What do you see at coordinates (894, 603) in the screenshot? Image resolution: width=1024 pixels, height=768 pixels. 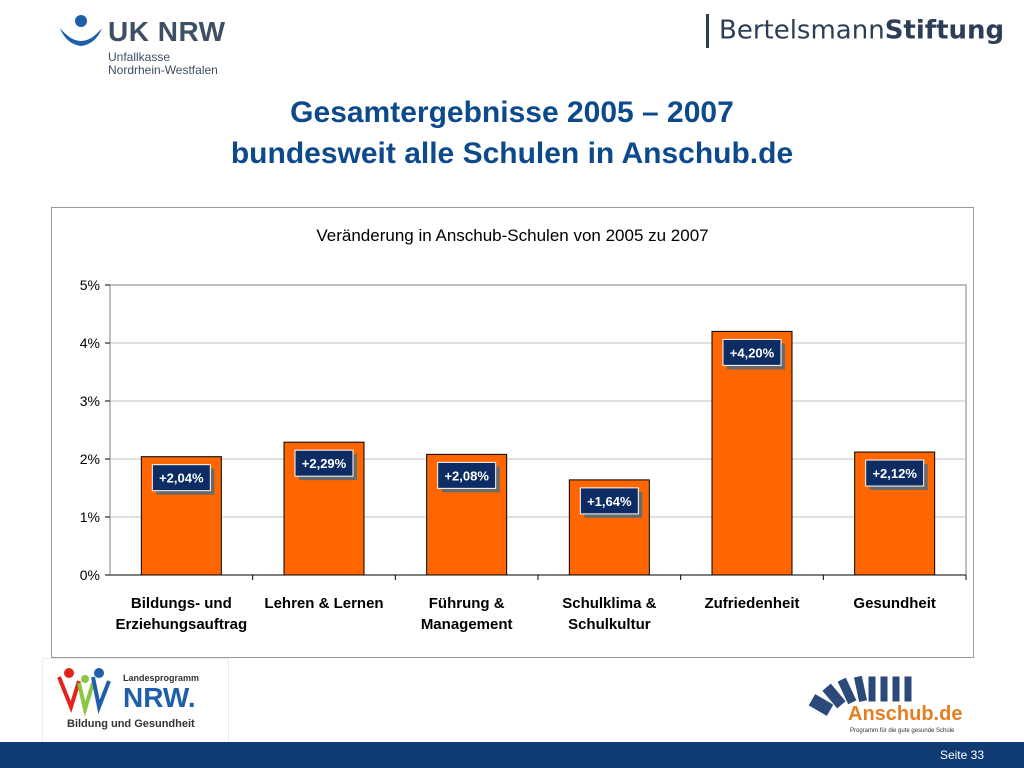 I see `x-category-label: Gesundheit` at bounding box center [894, 603].